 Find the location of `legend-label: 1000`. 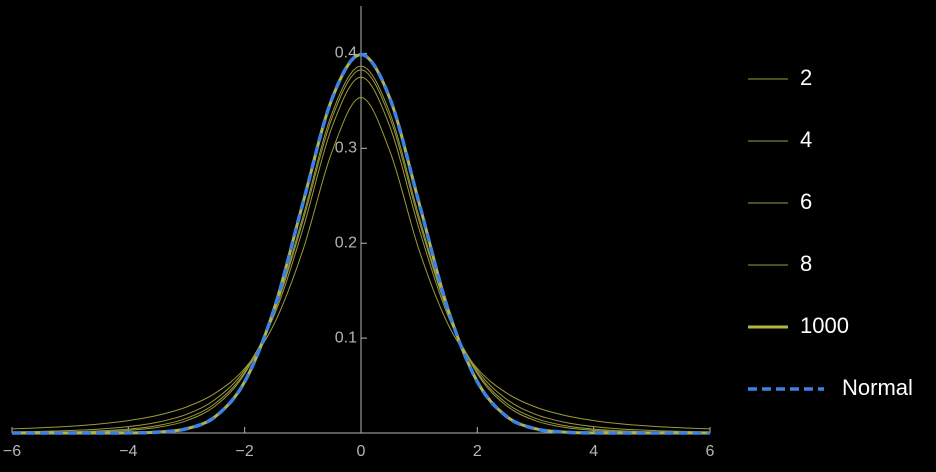

legend-label: 1000 is located at coordinates (824, 325).